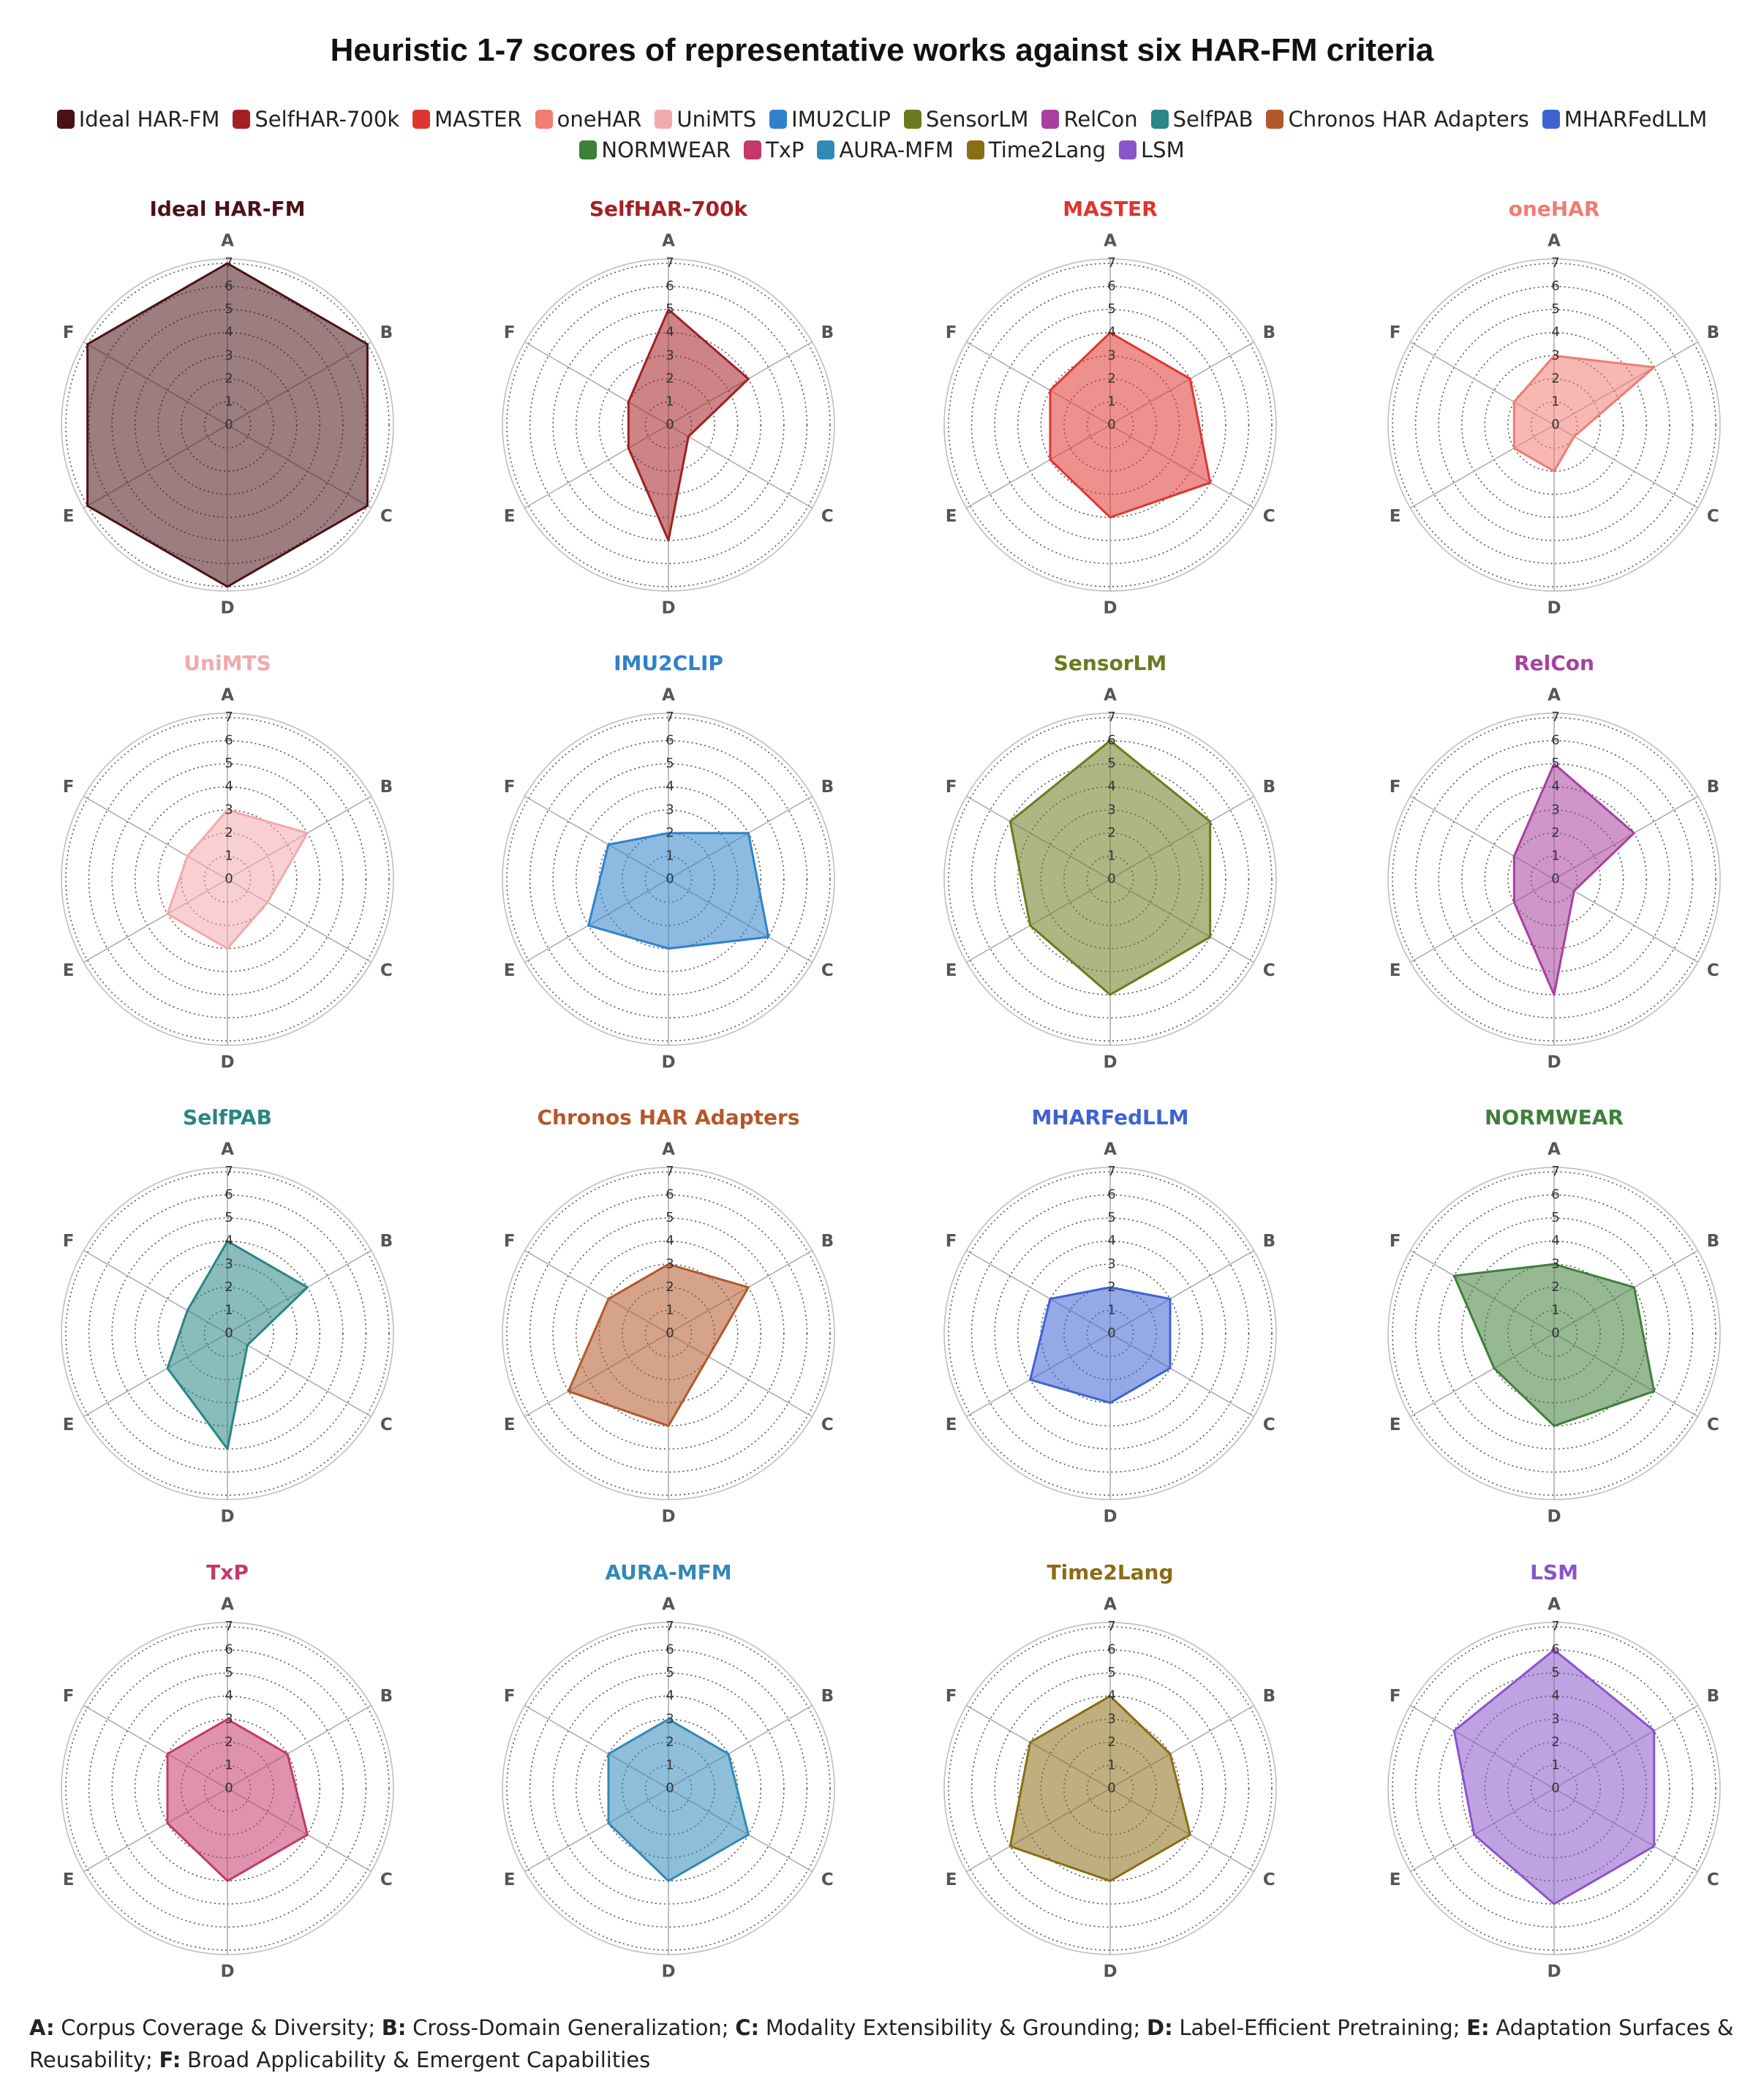 The width and height of the screenshot is (1764, 2095). Describe the element at coordinates (1036, 150) in the screenshot. I see `legend-item: Time2Lang` at that location.